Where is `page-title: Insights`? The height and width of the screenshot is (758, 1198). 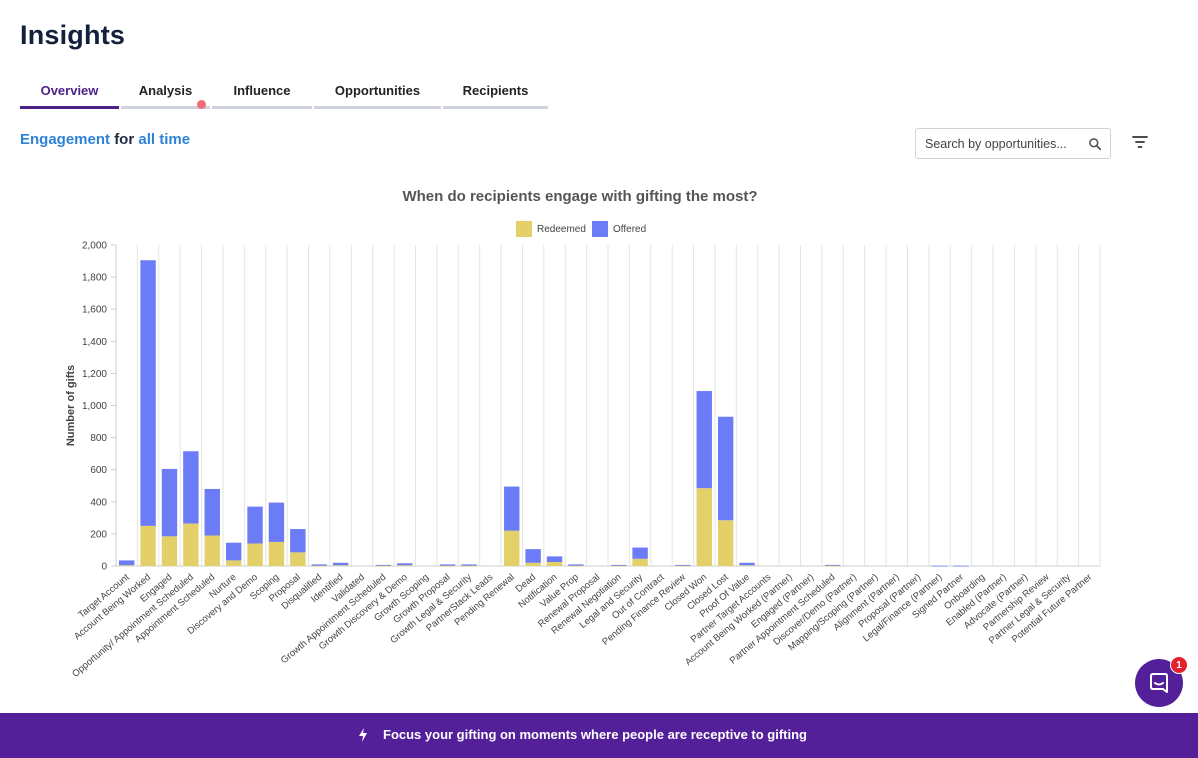 page-title: Insights is located at coordinates (73, 35).